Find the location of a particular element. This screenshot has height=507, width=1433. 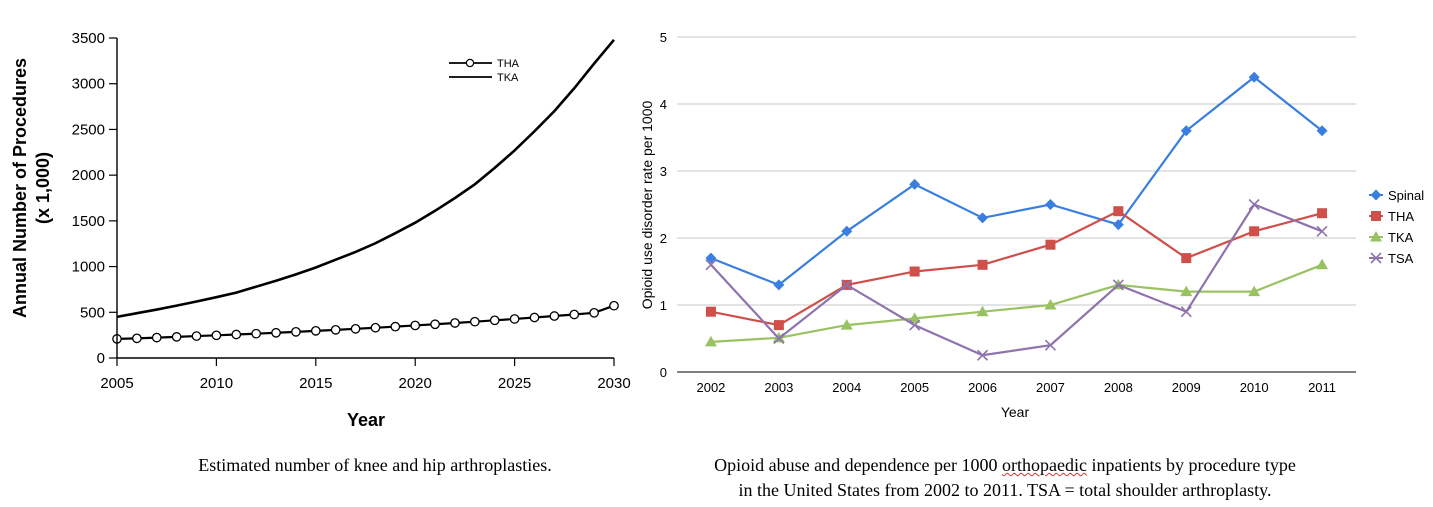

left-x-ticks: 2005 2010 2015 2020 2025 2030 is located at coordinates (365, 375).